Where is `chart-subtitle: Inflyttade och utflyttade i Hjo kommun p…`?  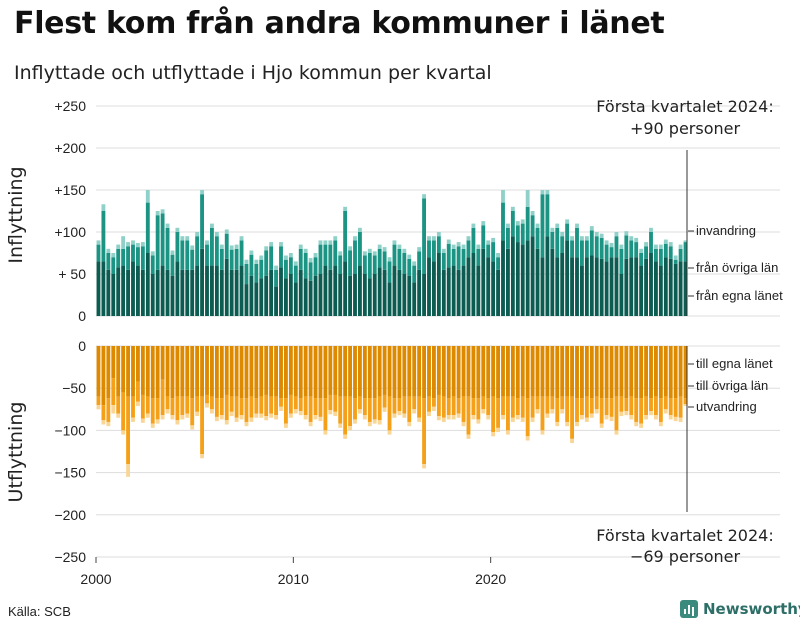
chart-subtitle: Inflyttade och utflyttade i Hjo kommun p… is located at coordinates (253, 73).